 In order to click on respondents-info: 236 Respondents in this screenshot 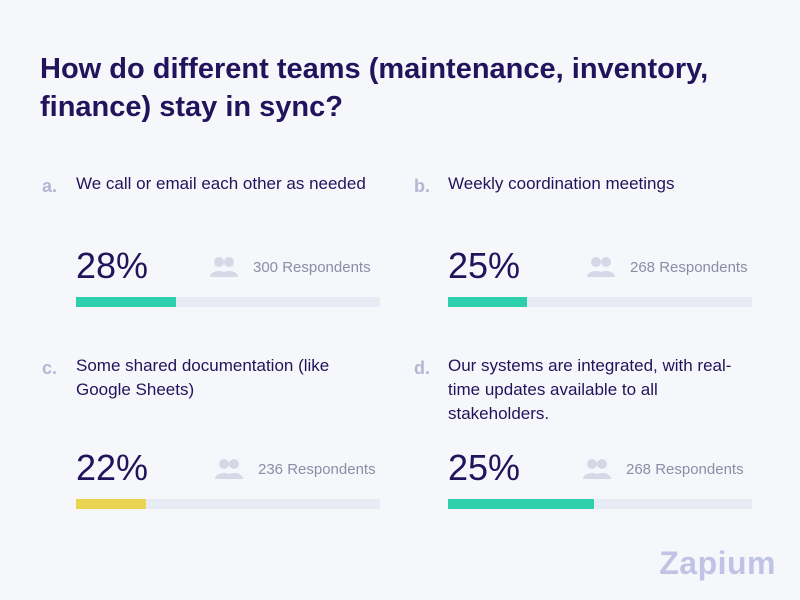, I will do `click(295, 469)`.